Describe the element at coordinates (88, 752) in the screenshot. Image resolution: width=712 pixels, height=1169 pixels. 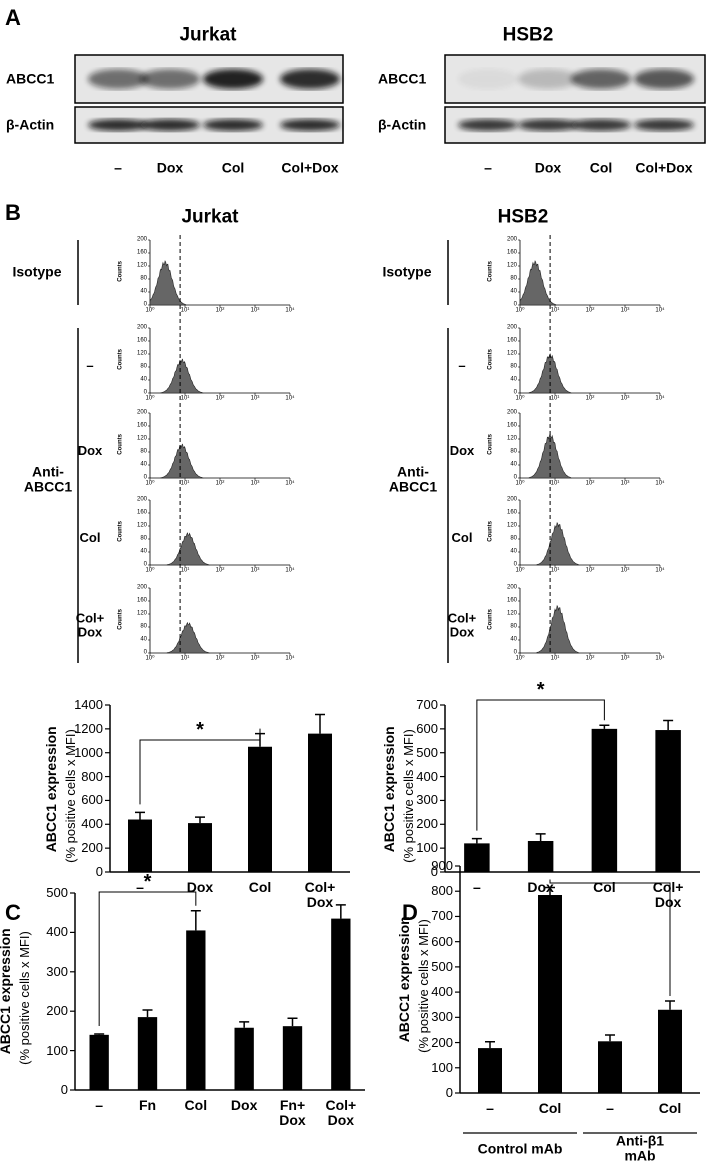
I see `y-tick-label: 1000` at that location.